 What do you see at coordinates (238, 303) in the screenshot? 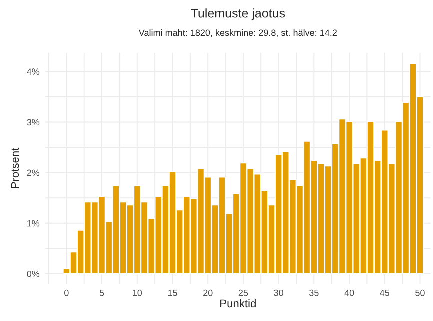
I see `x-axis-title: Punktid` at bounding box center [238, 303].